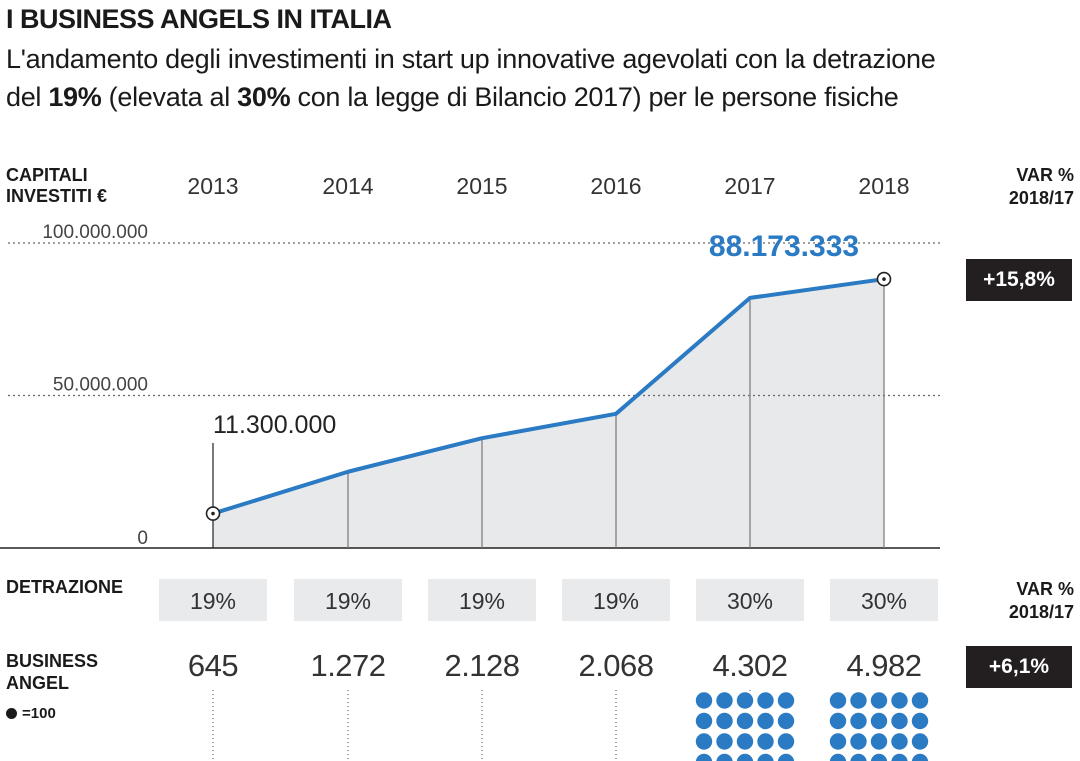  Describe the element at coordinates (1041, 612) in the screenshot. I see `detrazione-var-label-2: 2018/17` at that location.